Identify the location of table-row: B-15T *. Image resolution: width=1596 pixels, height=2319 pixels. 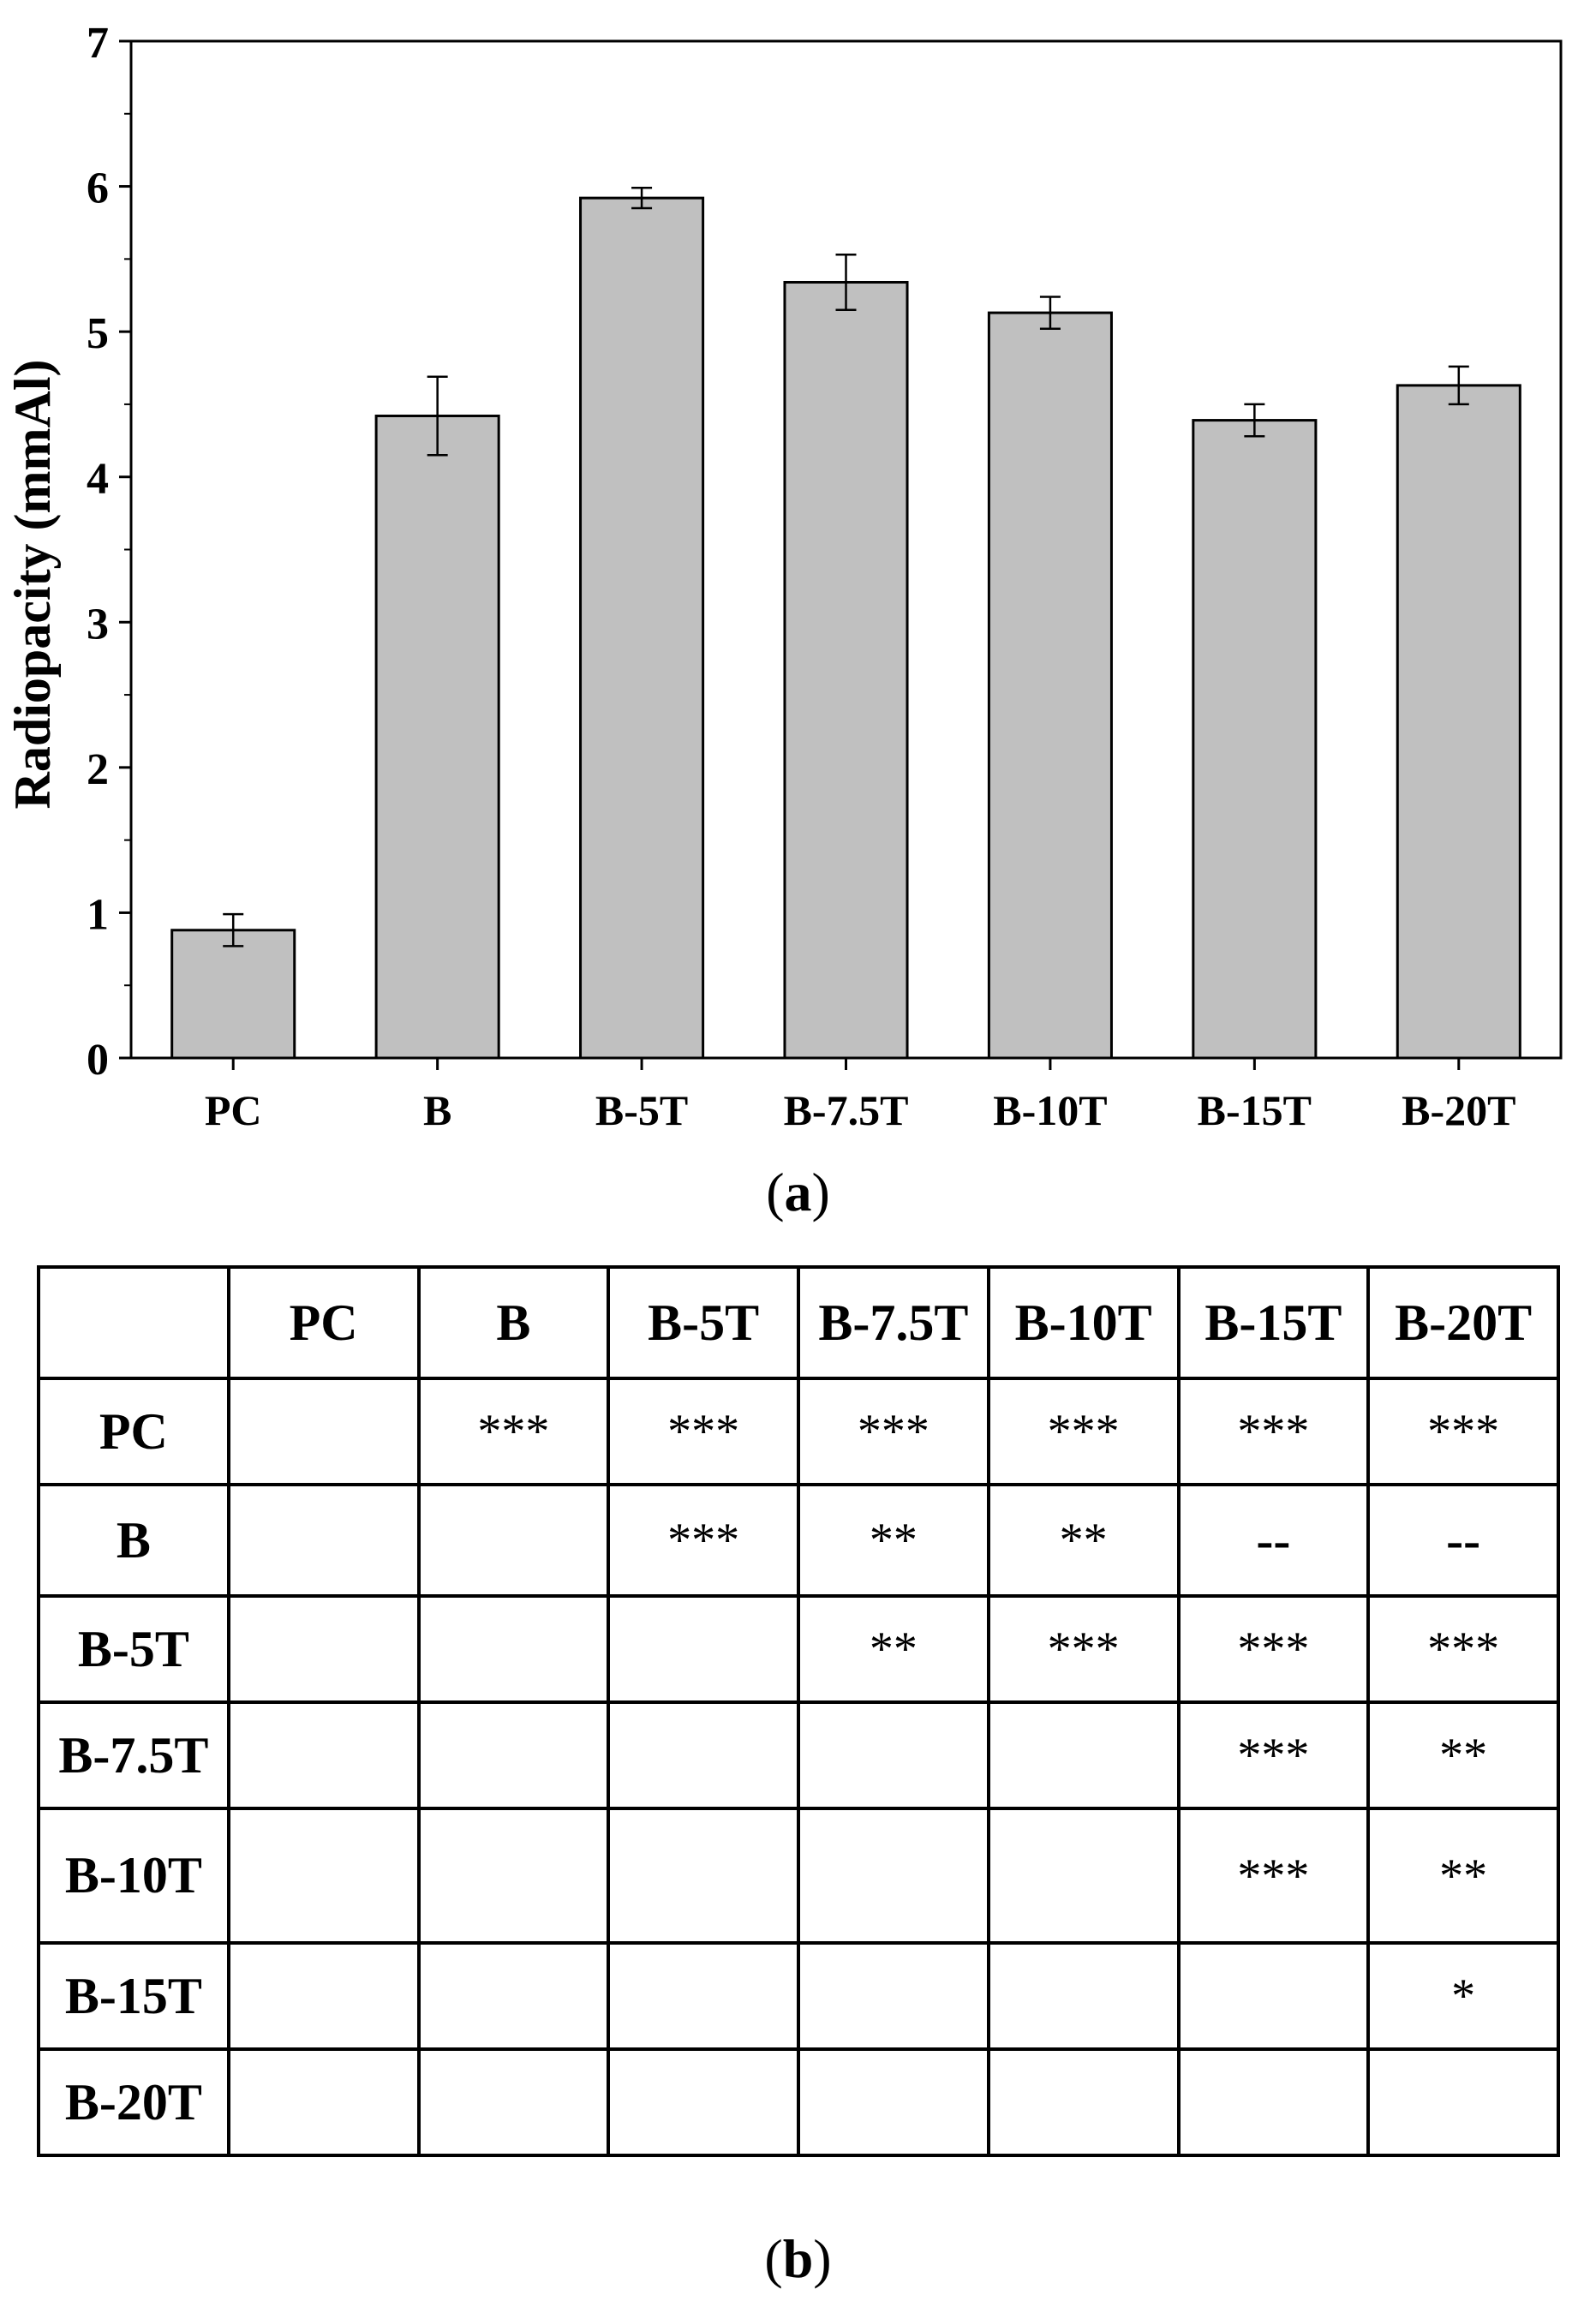
(798, 1996).